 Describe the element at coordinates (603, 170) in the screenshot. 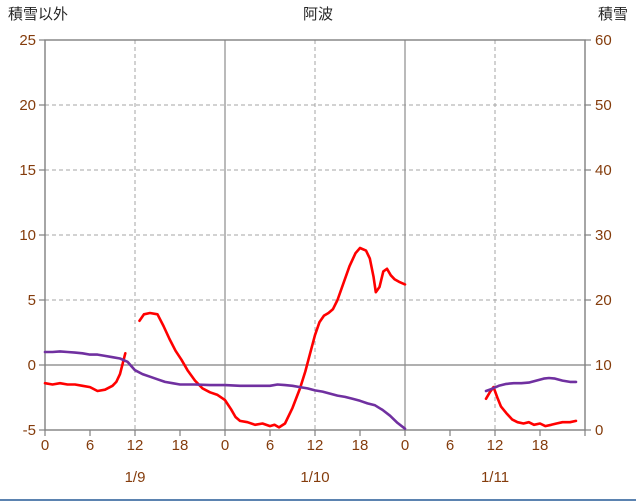

I see `right-axis-tick-label: 40` at that location.